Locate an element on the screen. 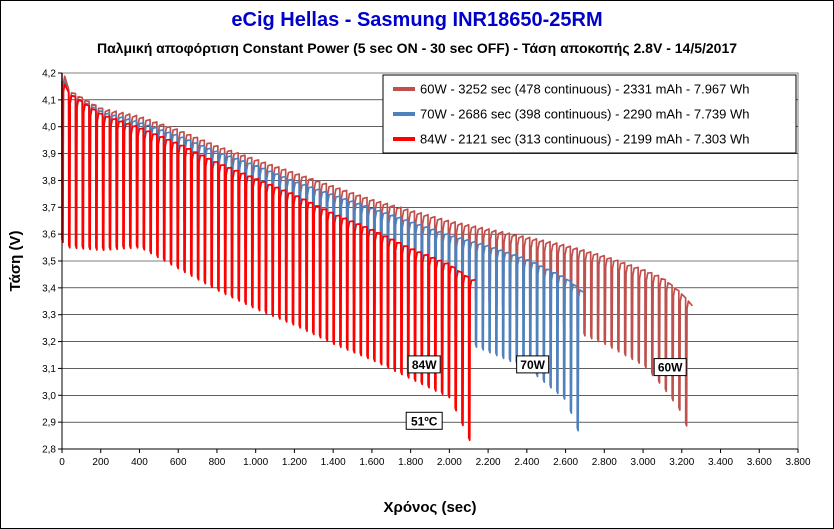 The width and height of the screenshot is (834, 529). y-tick-label: 3,3 is located at coordinates (49, 315).